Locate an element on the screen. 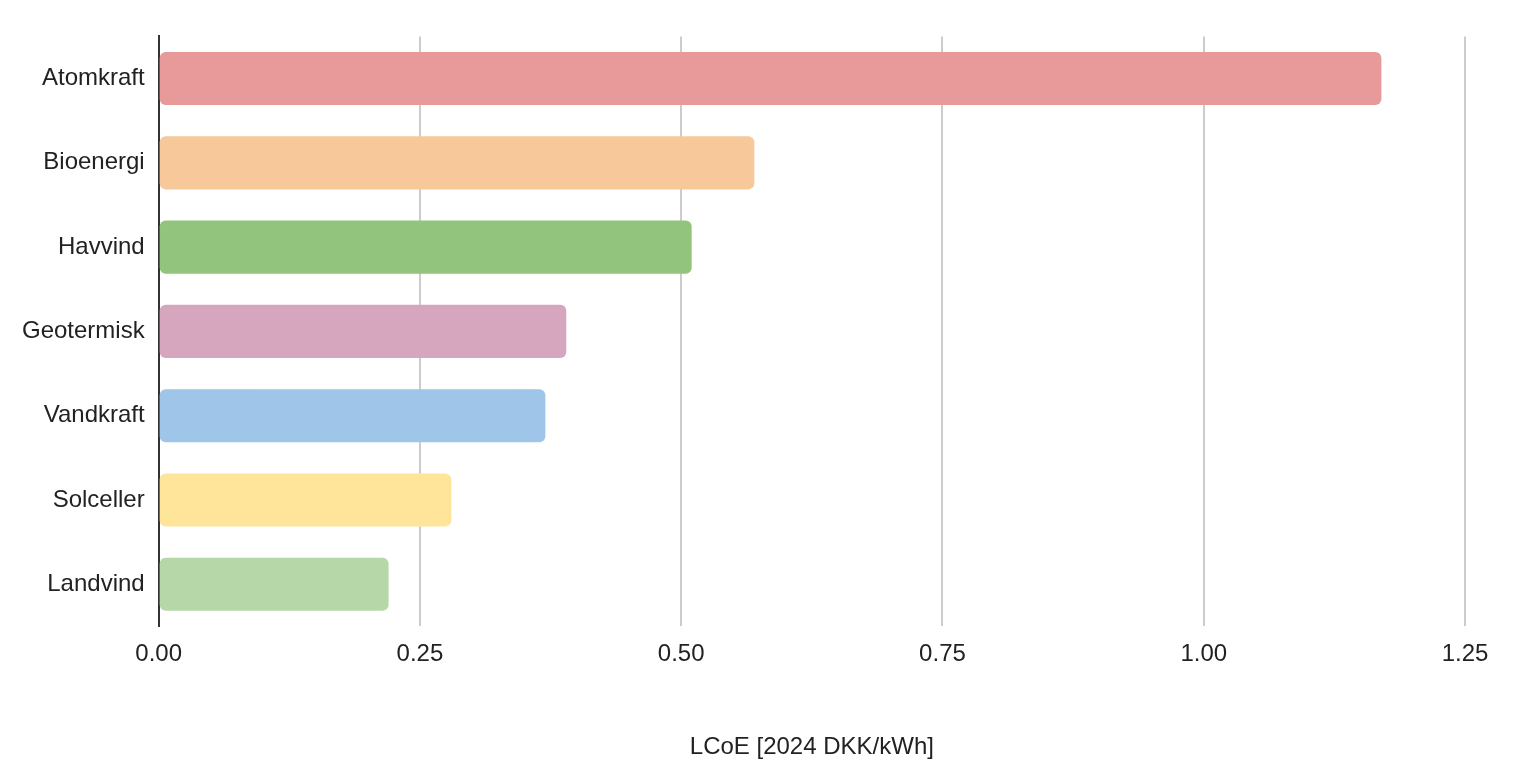 This screenshot has height=774, width=1513. y-tick-label: Bioenergi is located at coordinates (94, 161).